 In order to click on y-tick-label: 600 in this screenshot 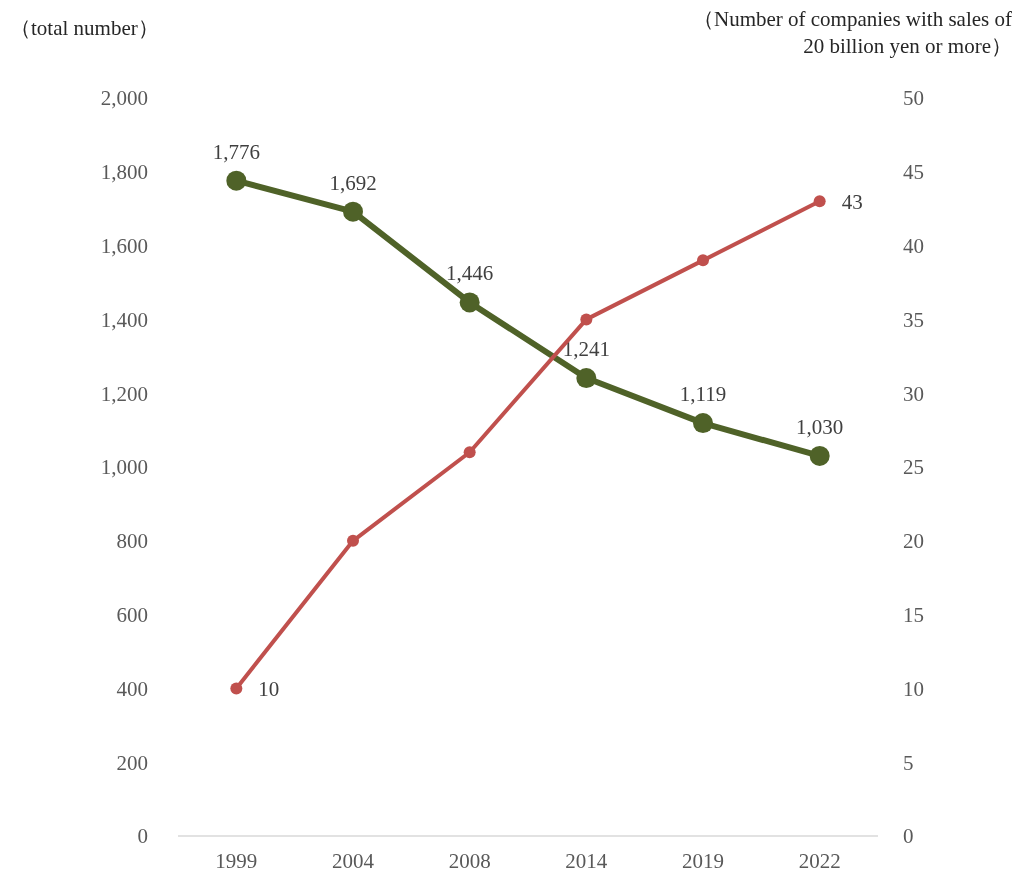, I will do `click(132, 614)`.